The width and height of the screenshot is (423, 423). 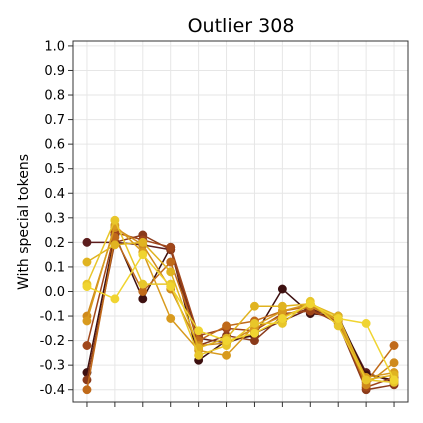 I want to click on y-tick-label: -0.2, so click(x=52, y=341).